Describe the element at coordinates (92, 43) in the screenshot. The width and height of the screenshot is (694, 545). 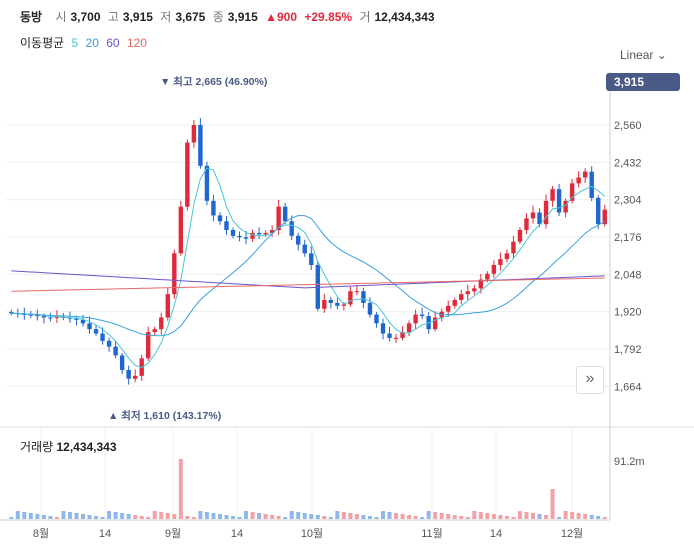
I see `ma-20: 20` at that location.